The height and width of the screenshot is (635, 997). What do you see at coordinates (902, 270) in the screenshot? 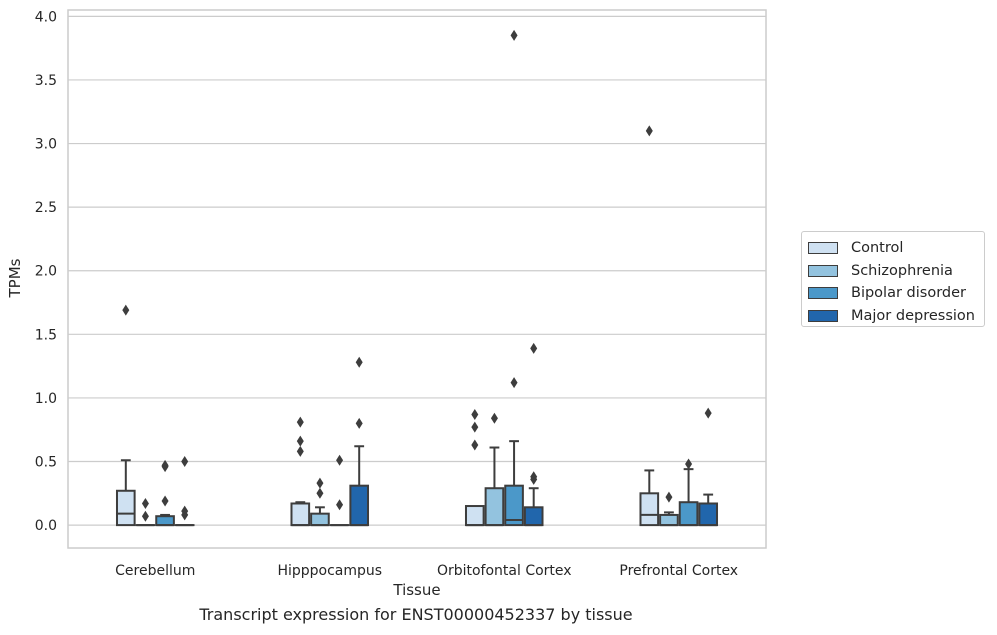
I see `legend-label: Schizophrenia` at bounding box center [902, 270].